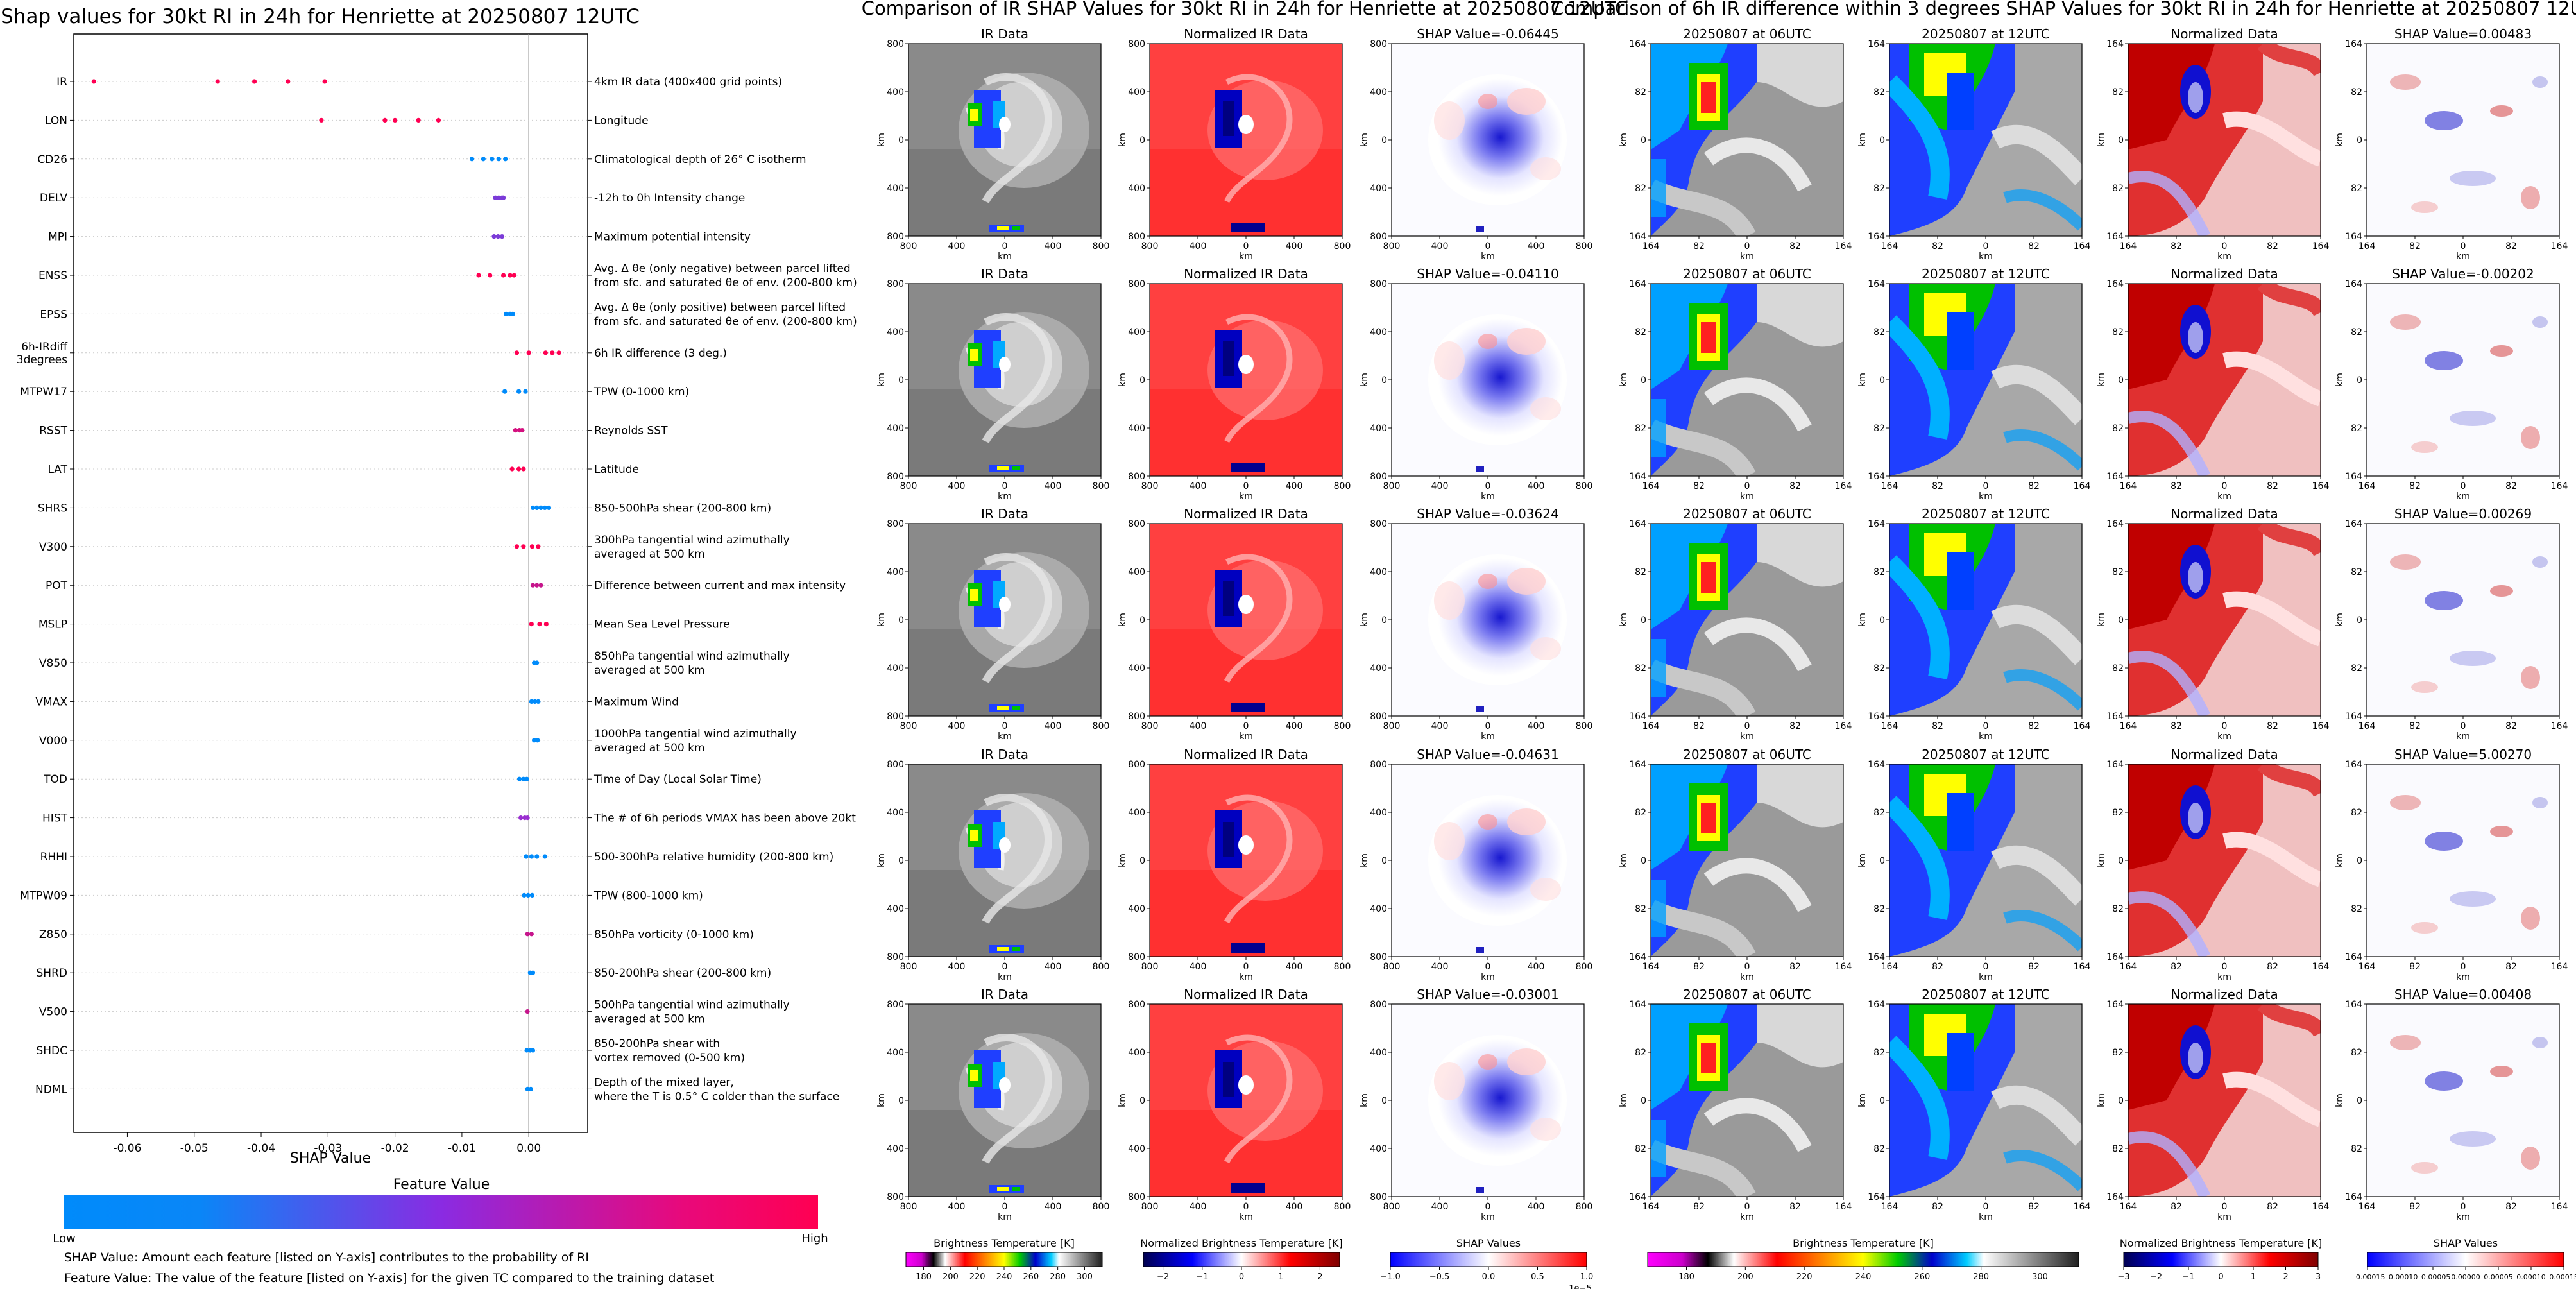  What do you see at coordinates (43, 353) in the screenshot?
I see `feature-label: 6h-IRdiff 3degrees` at bounding box center [43, 353].